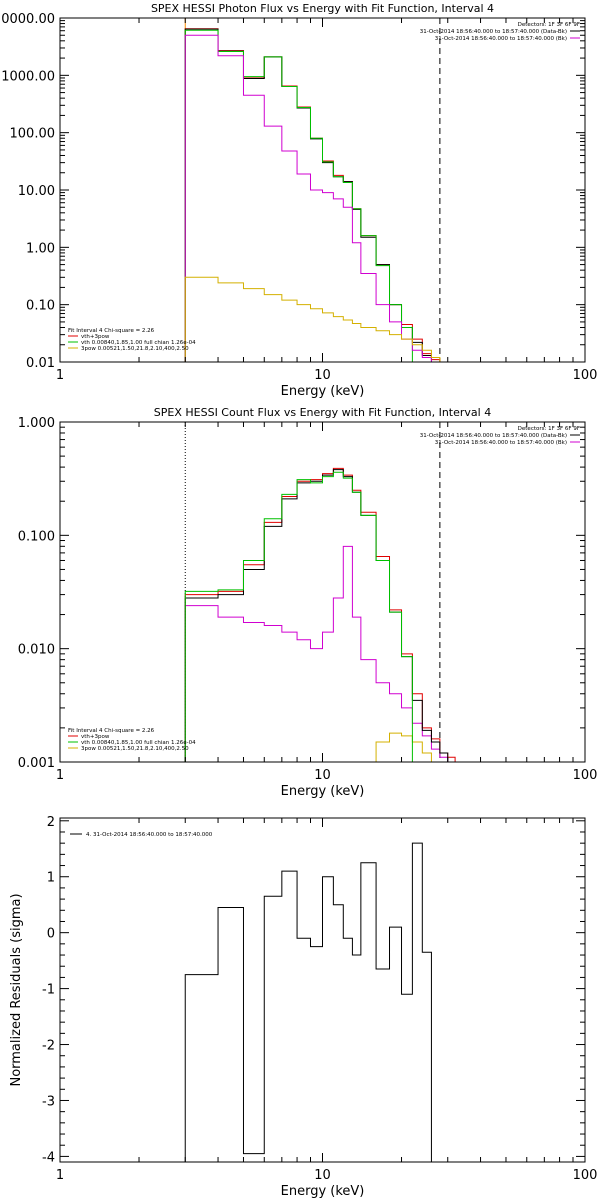 The width and height of the screenshot is (600, 1200). I want to click on chart-1-series-group, so click(316, 195).